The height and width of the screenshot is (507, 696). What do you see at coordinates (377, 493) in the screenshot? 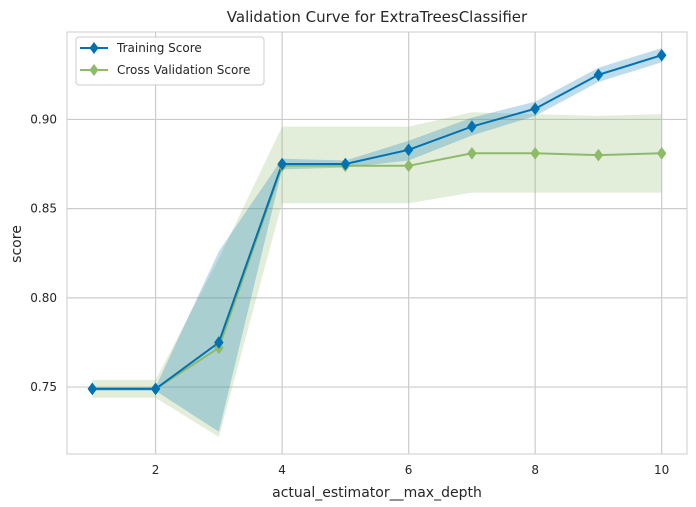
I see `x-axis-label: actual_estimator__max_depth` at bounding box center [377, 493].